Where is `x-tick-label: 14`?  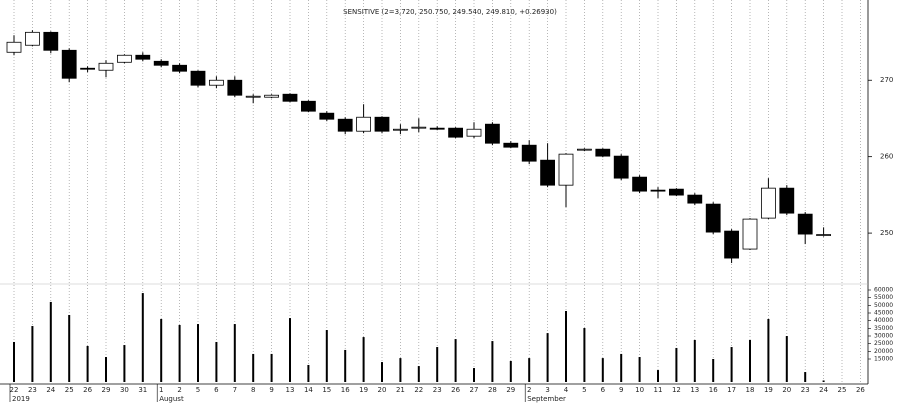
x-tick-label: 14 is located at coordinates (308, 390).